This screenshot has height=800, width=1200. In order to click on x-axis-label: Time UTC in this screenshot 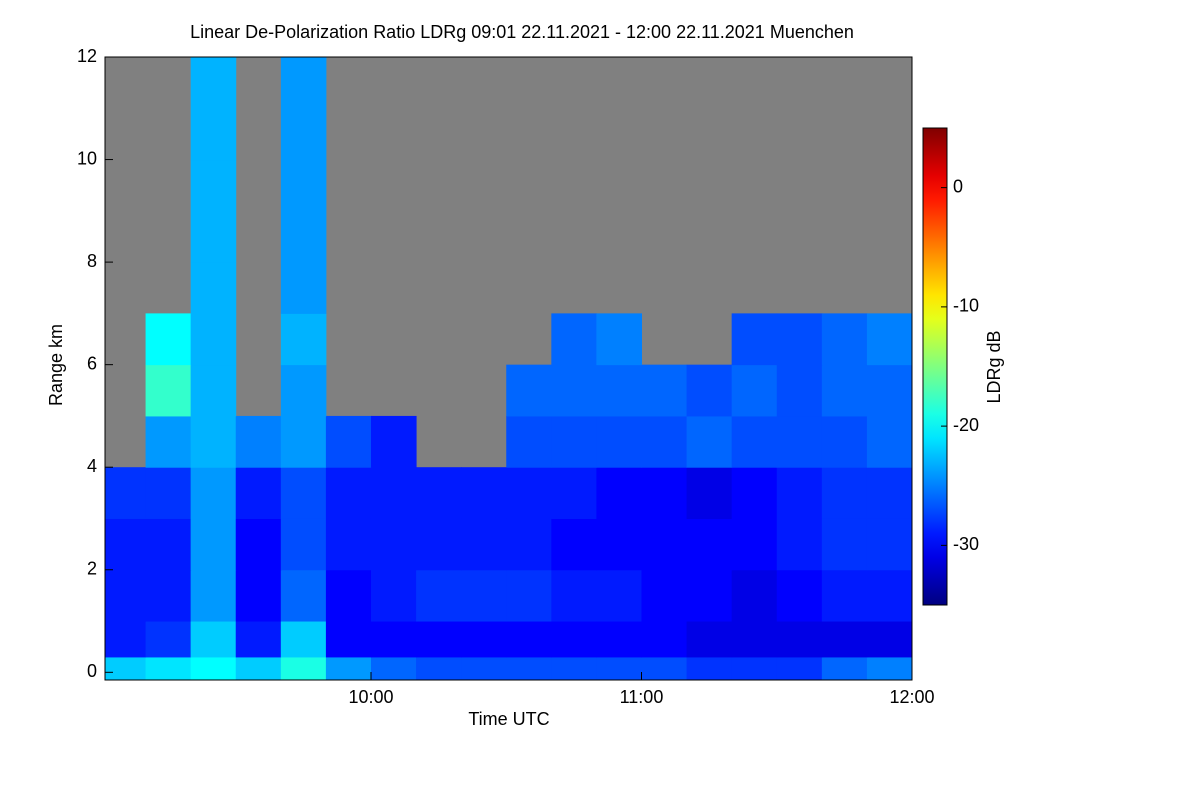, I will do `click(508, 719)`.